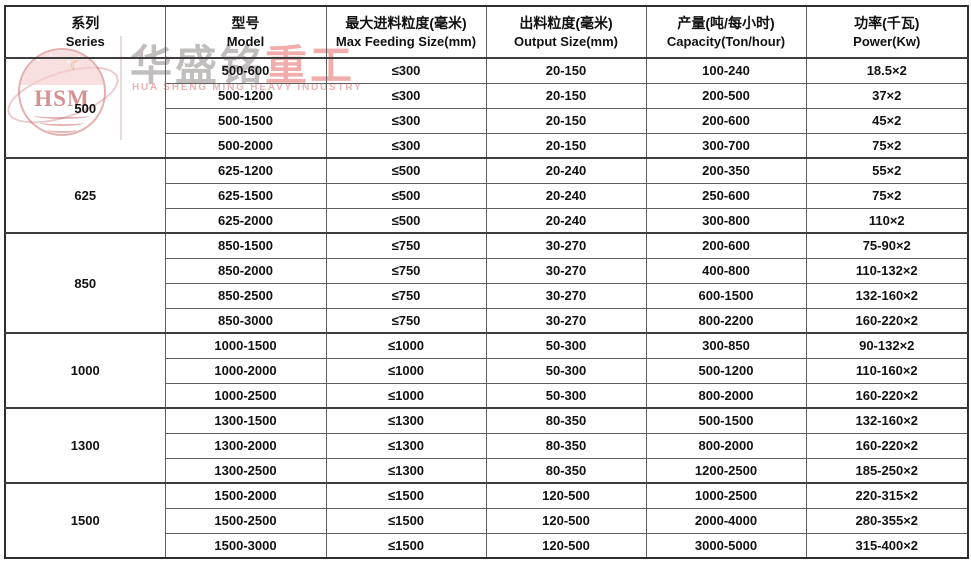 The width and height of the screenshot is (971, 588). I want to click on col-header-capacity: 产量(吨/每小时) Capacity(Ton/hour), so click(726, 32).